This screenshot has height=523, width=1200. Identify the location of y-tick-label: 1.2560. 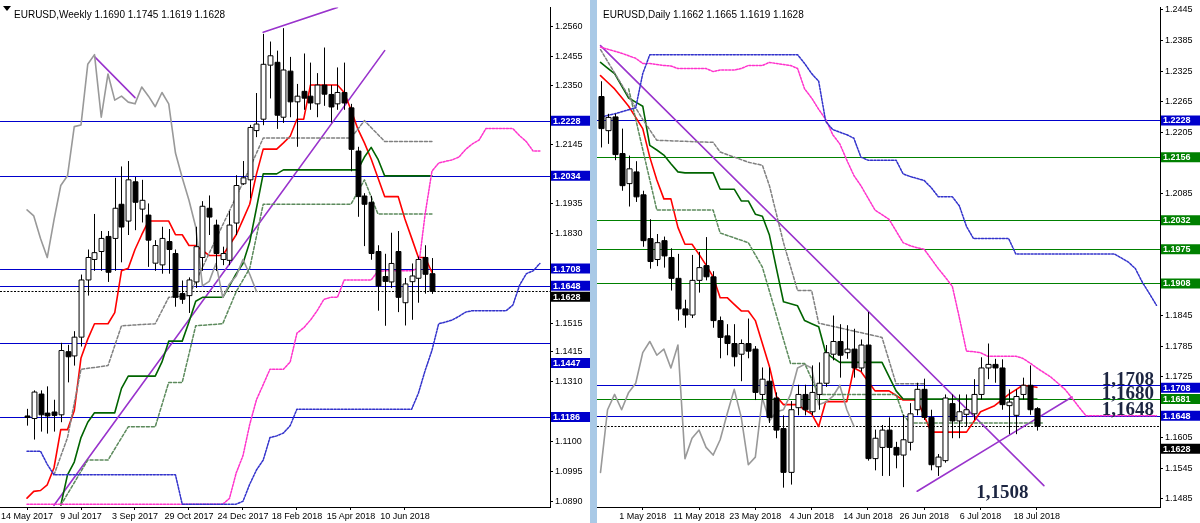
(569, 25).